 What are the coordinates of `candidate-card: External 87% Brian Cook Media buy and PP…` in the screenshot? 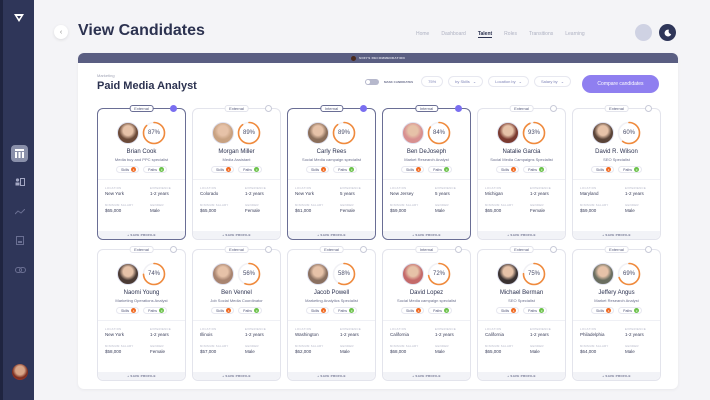 It's located at (141, 172).